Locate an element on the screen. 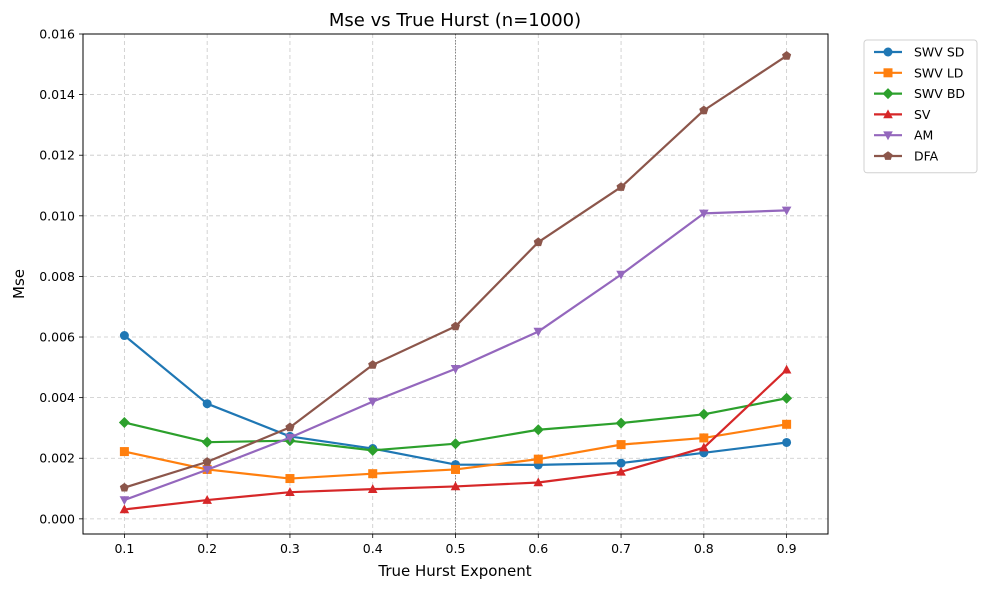 This screenshot has width=988, height=590. y-tick-label: 0.016 is located at coordinates (57, 34).